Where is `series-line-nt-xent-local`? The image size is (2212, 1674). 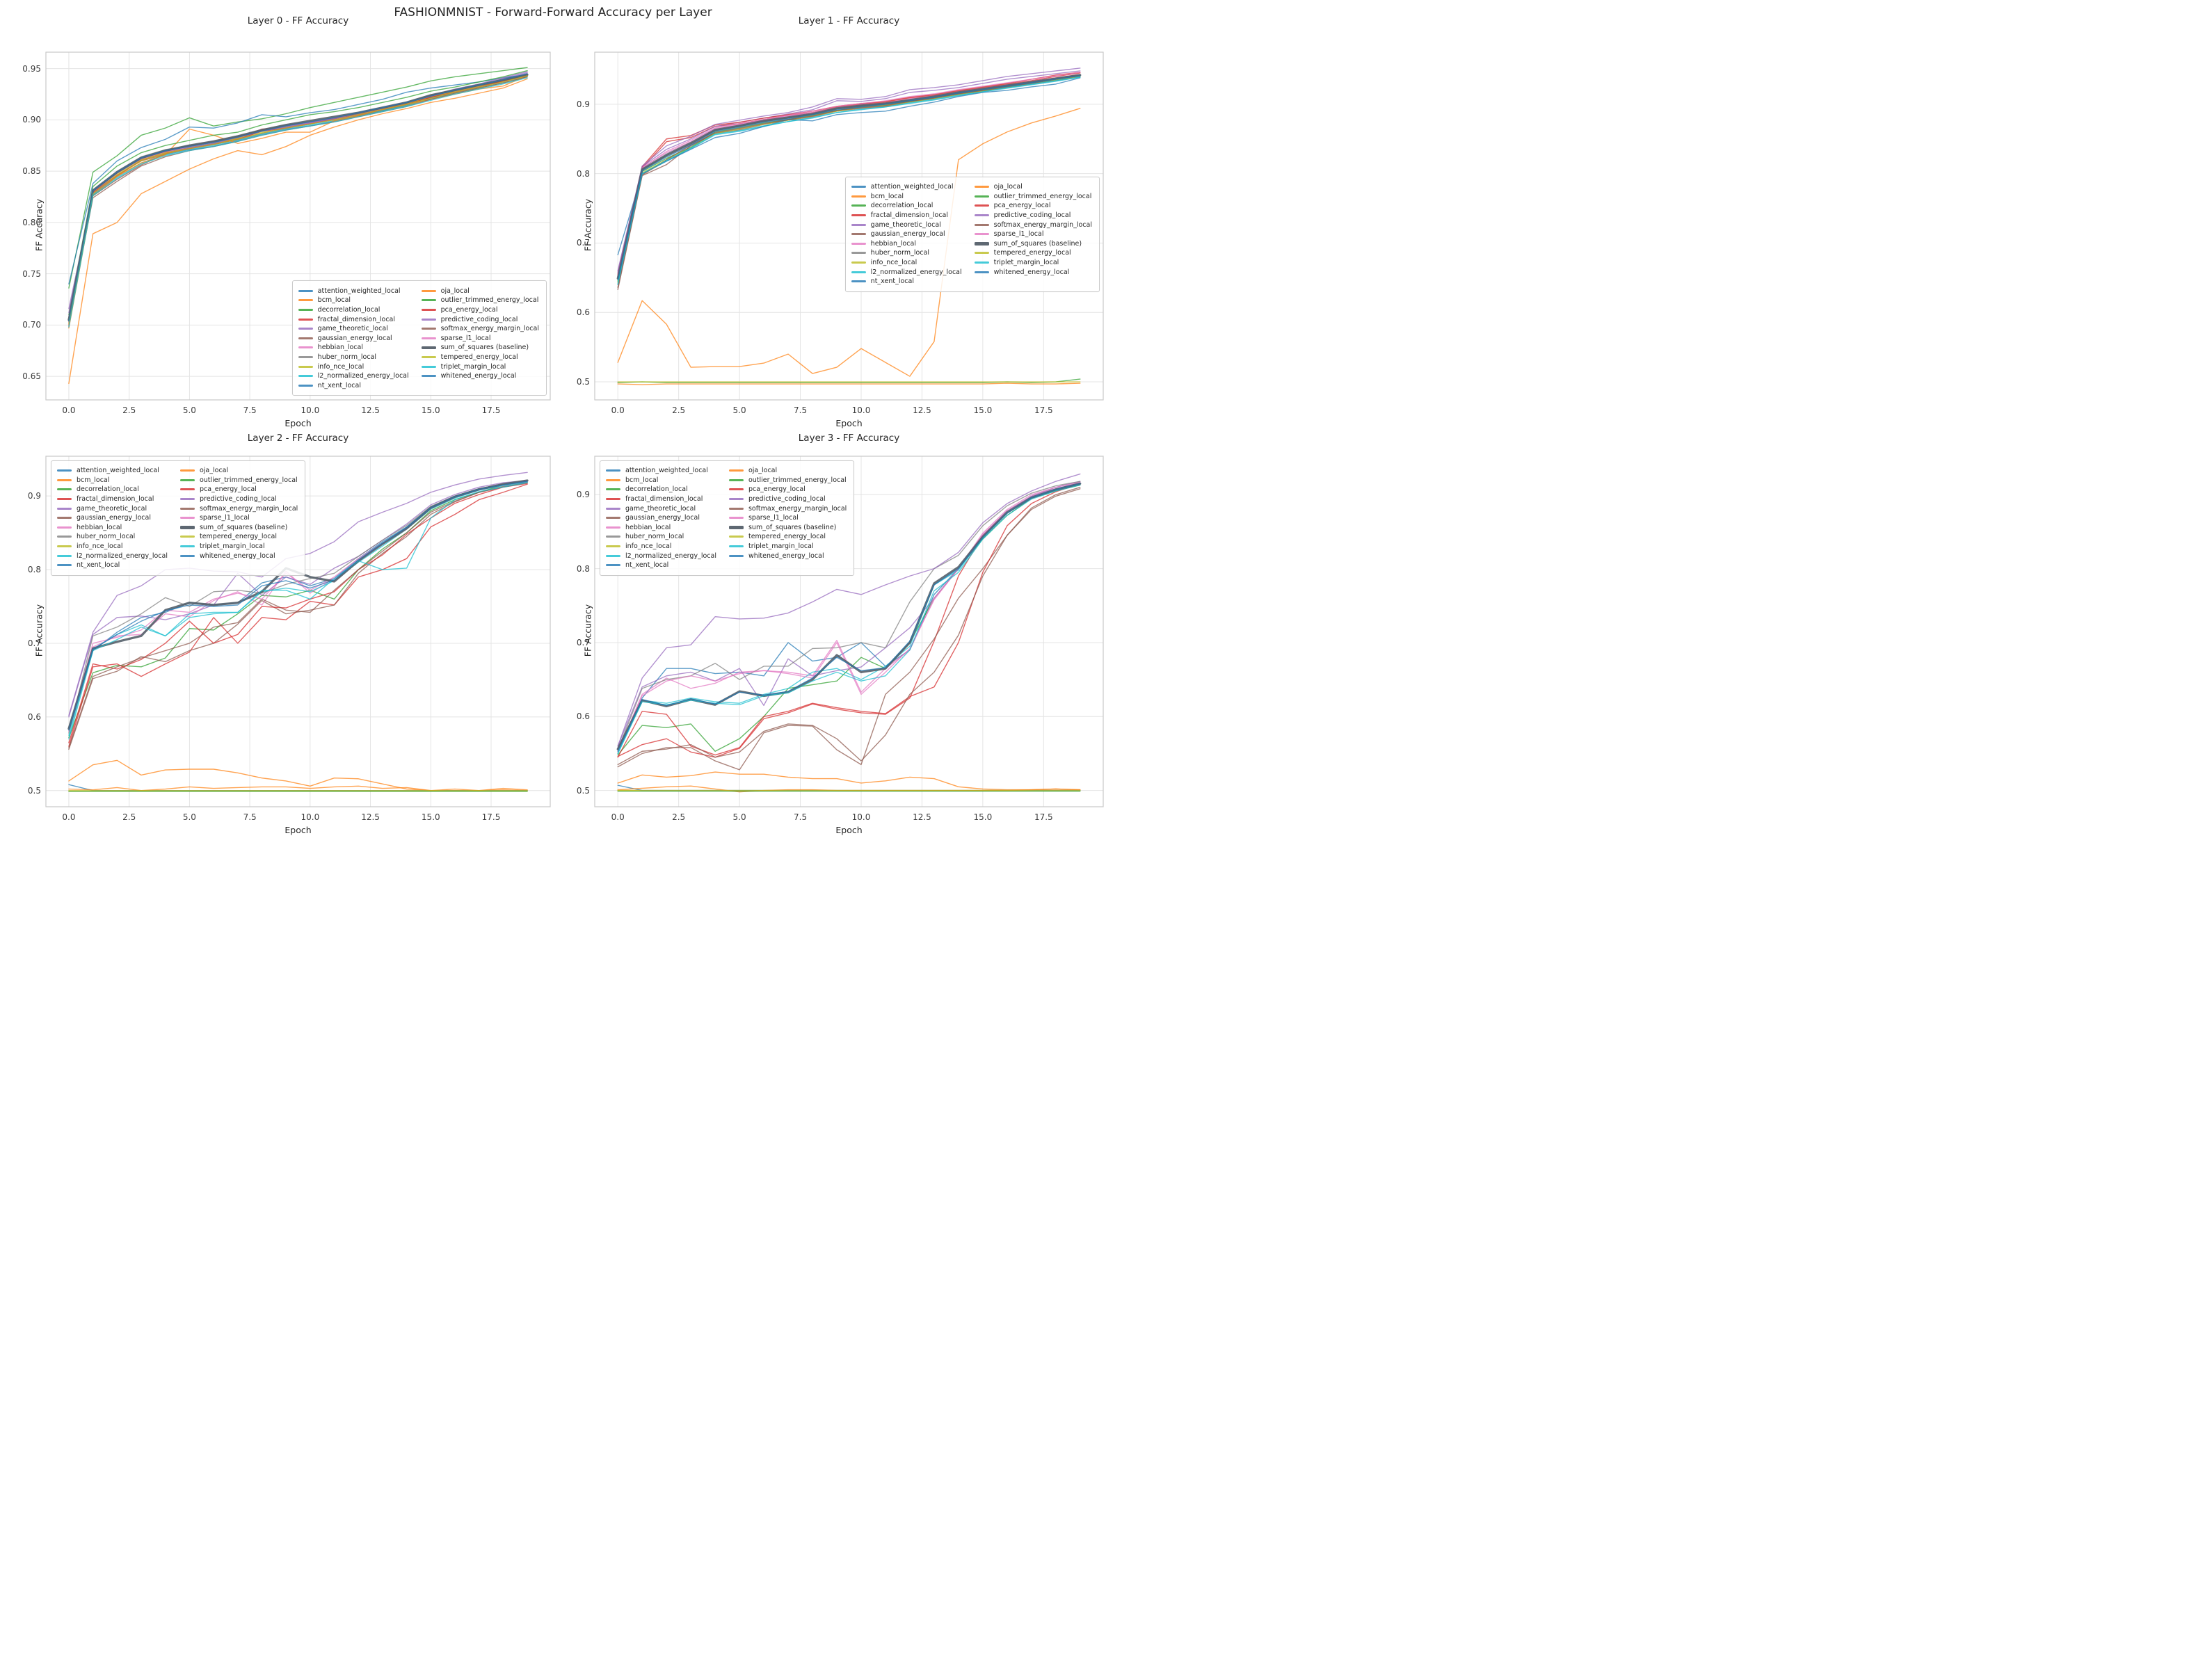 series-line-nt-xent-local is located at coordinates (849, 166).